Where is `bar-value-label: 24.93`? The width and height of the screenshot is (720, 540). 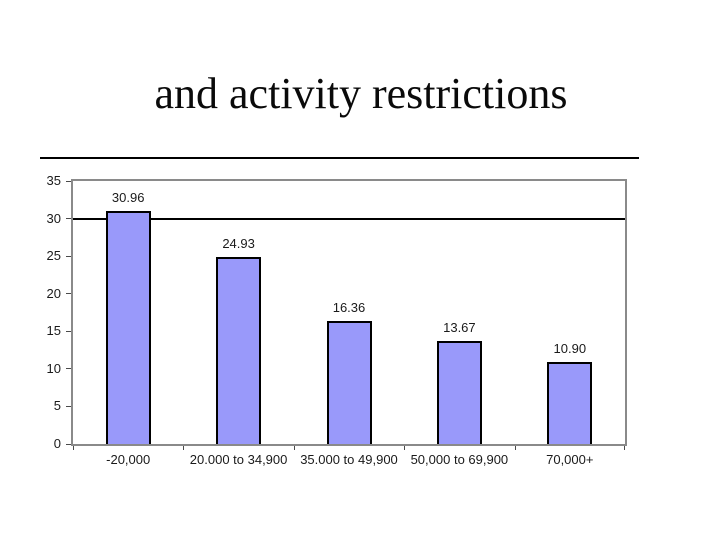 bar-value-label: 24.93 is located at coordinates (238, 243).